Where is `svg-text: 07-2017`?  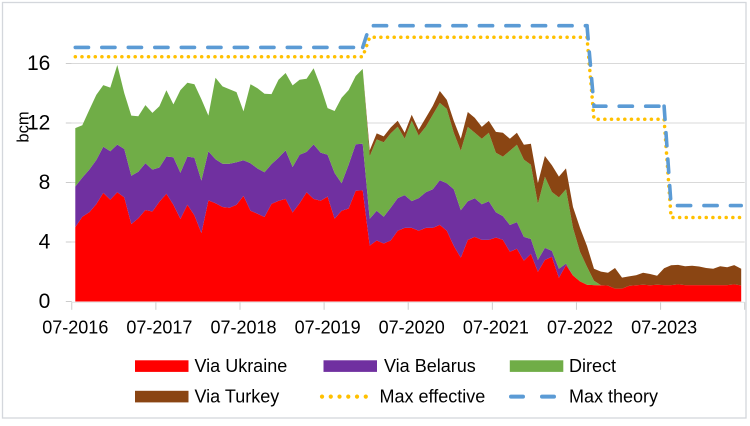 svg-text: 07-2017 is located at coordinates (159, 328).